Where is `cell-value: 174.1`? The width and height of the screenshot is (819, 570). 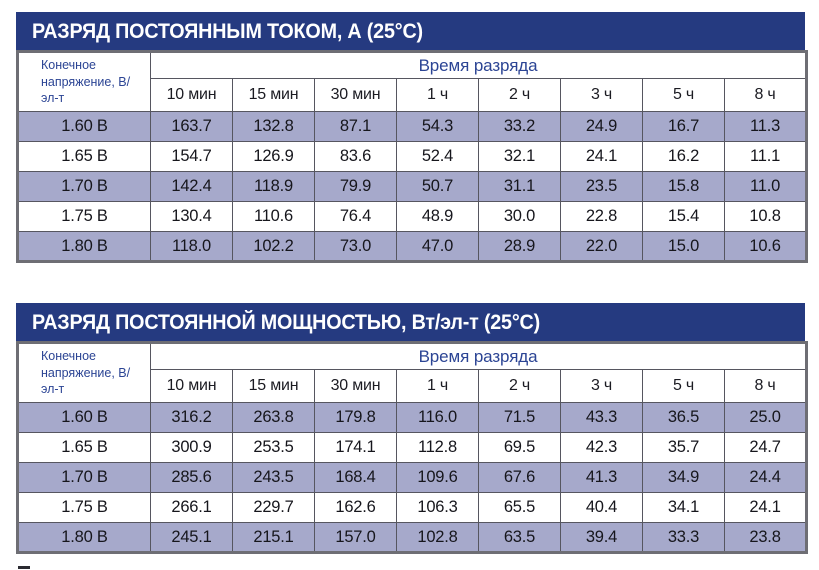 cell-value: 174.1 is located at coordinates (355, 447).